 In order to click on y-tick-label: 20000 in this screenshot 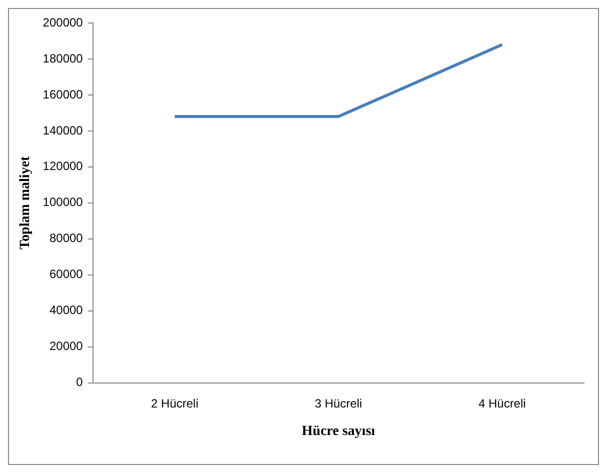, I will do `click(66, 346)`.